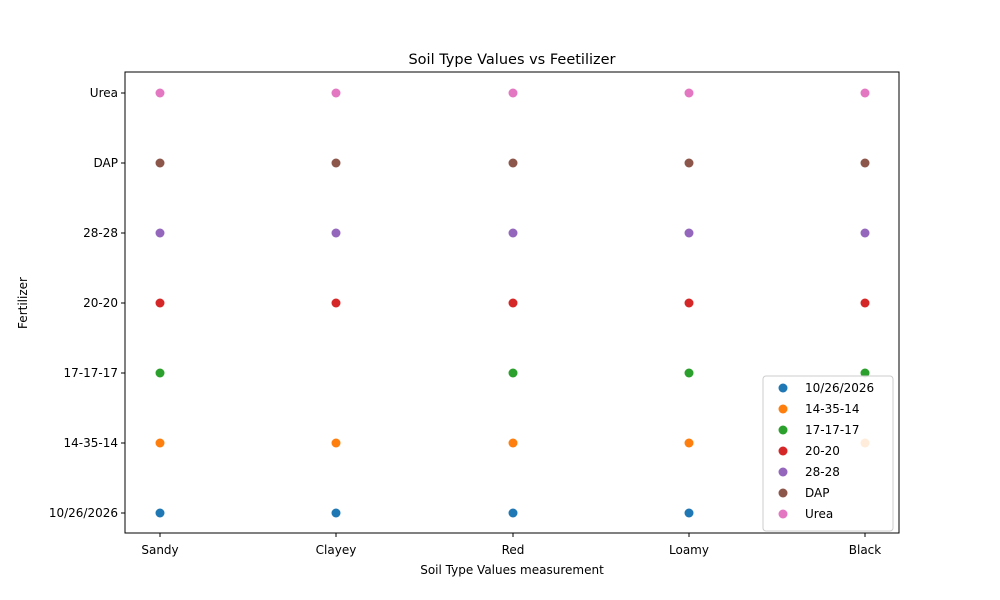 Image resolution: width=1000 pixels, height=600 pixels. I want to click on legend-label: 28-28, so click(822, 472).